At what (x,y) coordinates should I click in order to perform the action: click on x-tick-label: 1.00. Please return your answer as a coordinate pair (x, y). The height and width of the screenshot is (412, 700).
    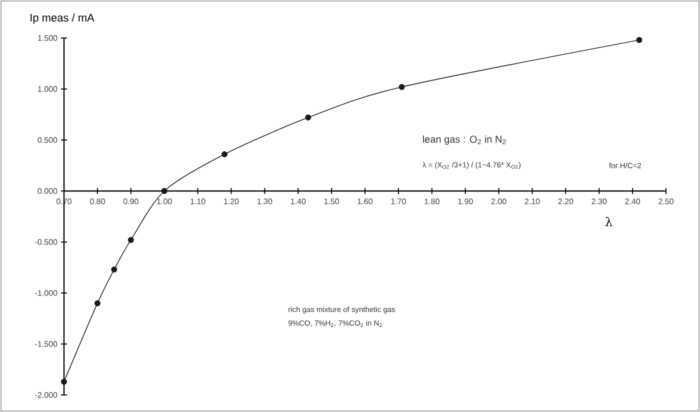
    Looking at the image, I should click on (164, 201).